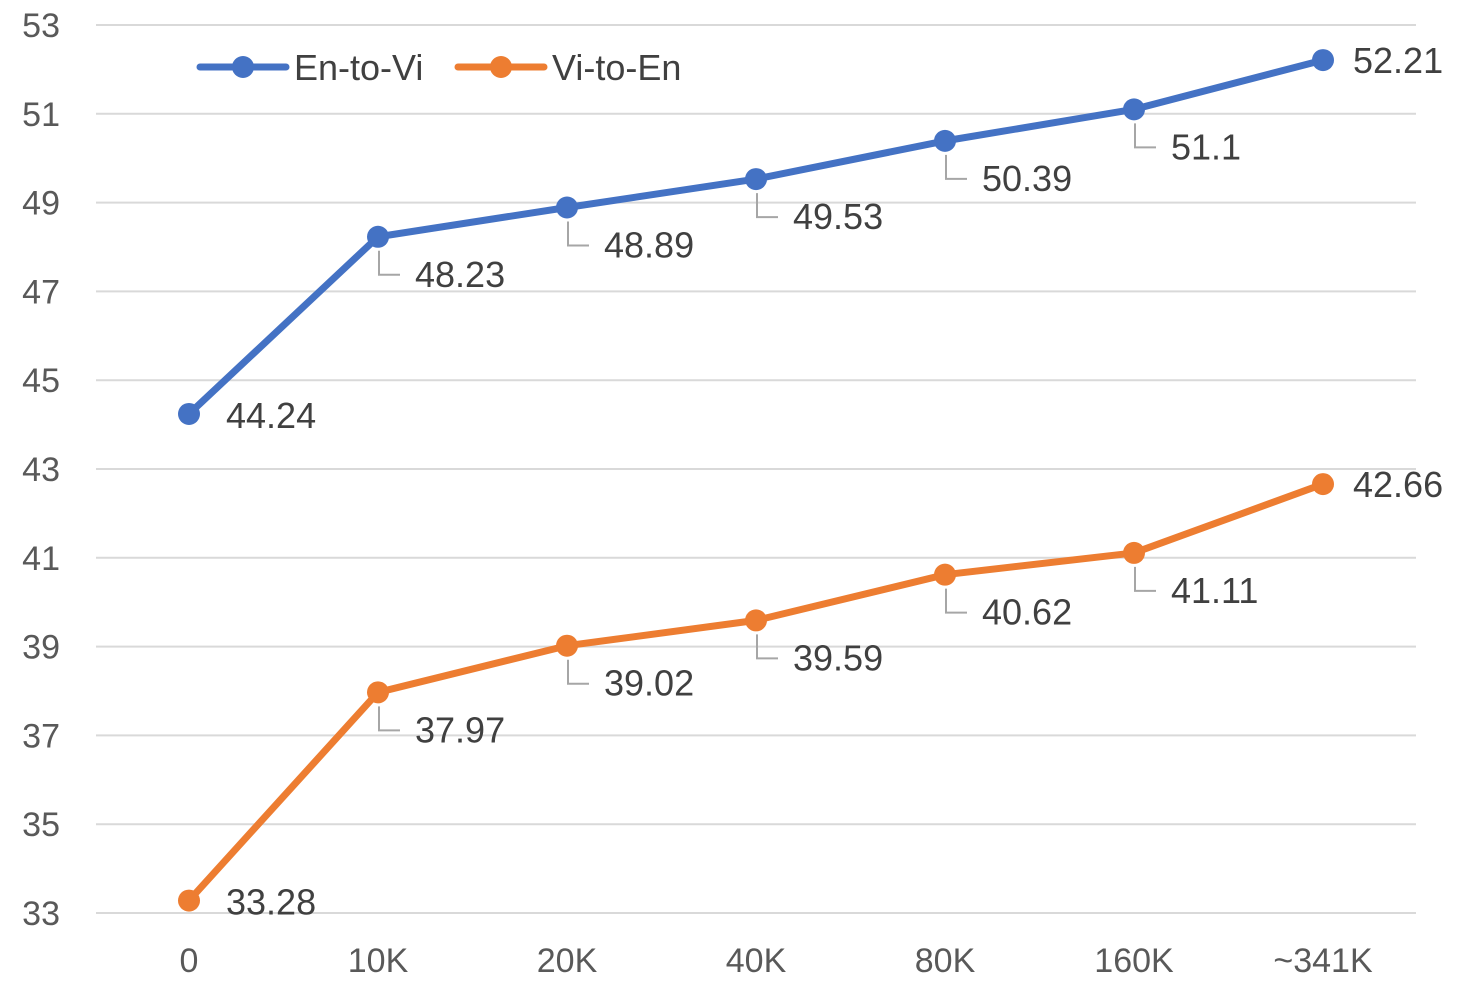 This screenshot has width=1460, height=988. Describe the element at coordinates (41, 559) in the screenshot. I see `y-tick-label: 41` at that location.